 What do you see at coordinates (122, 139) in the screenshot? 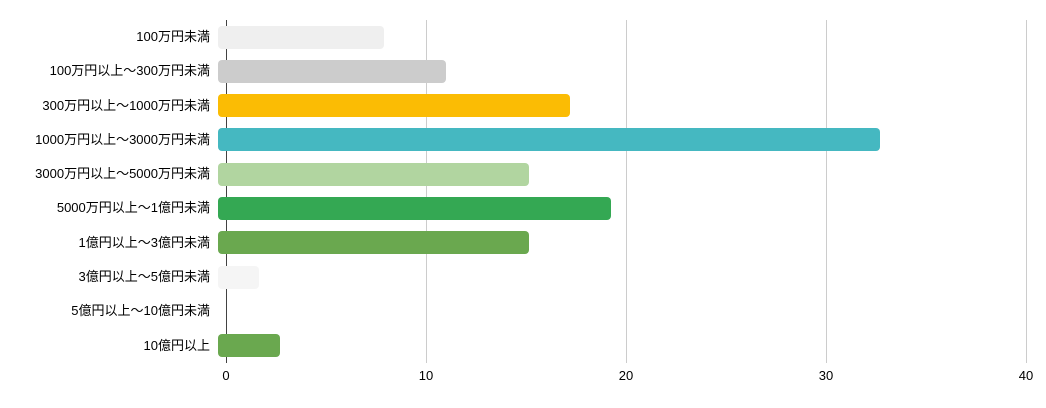
I see `category-label: 1000万円以上～3000万円未満` at bounding box center [122, 139].